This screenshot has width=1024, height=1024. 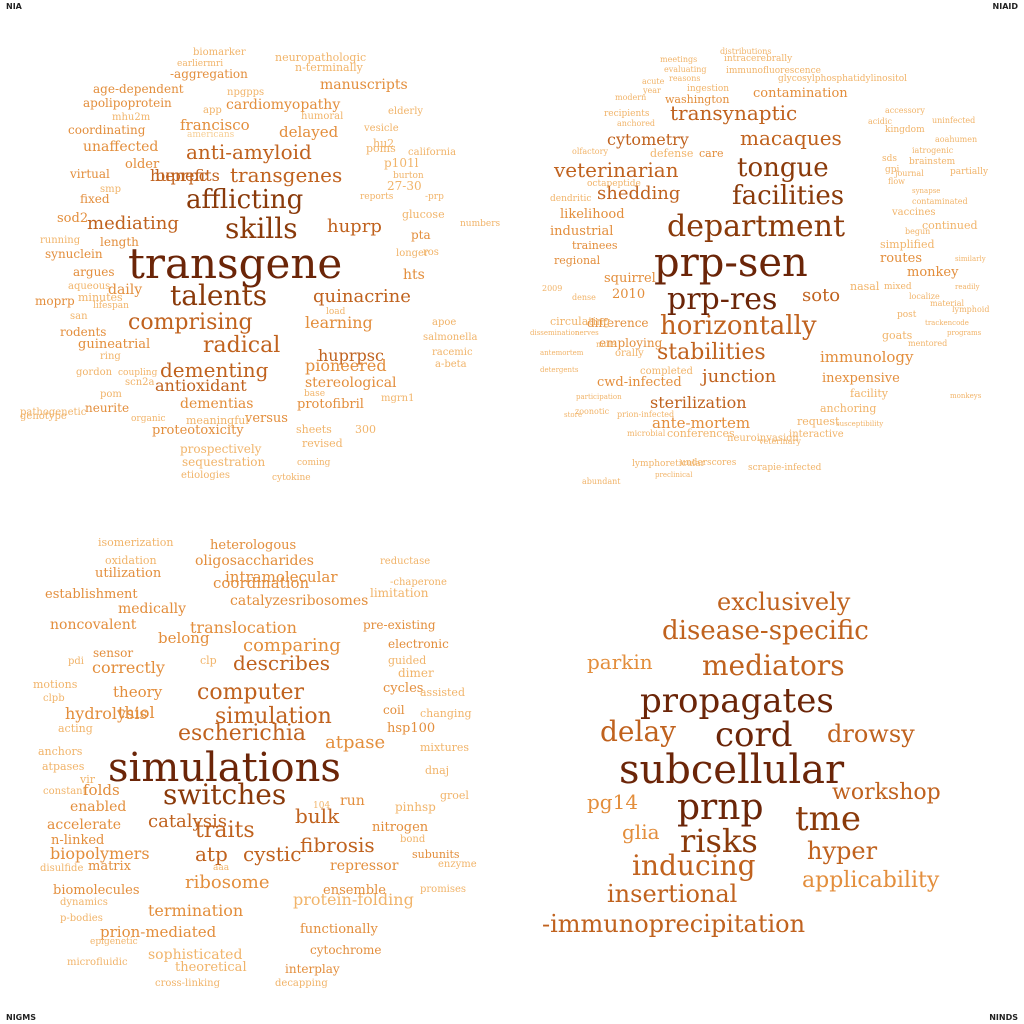 I want to click on cloud-word: tongue, so click(x=783, y=168).